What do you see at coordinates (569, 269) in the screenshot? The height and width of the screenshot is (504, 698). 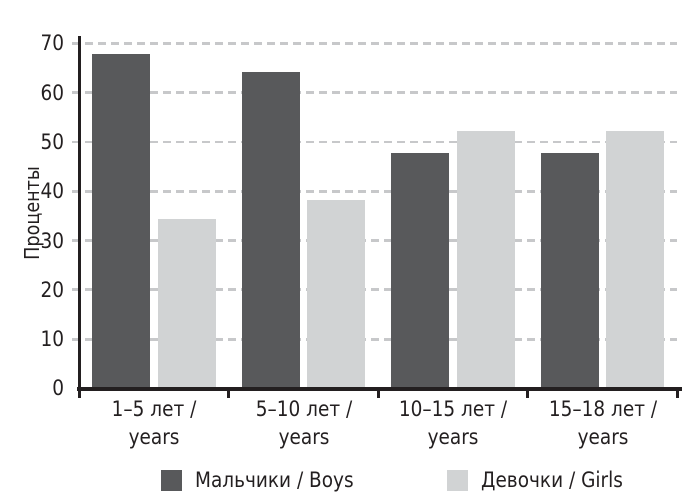 I see `bar-boys-group4` at bounding box center [569, 269].